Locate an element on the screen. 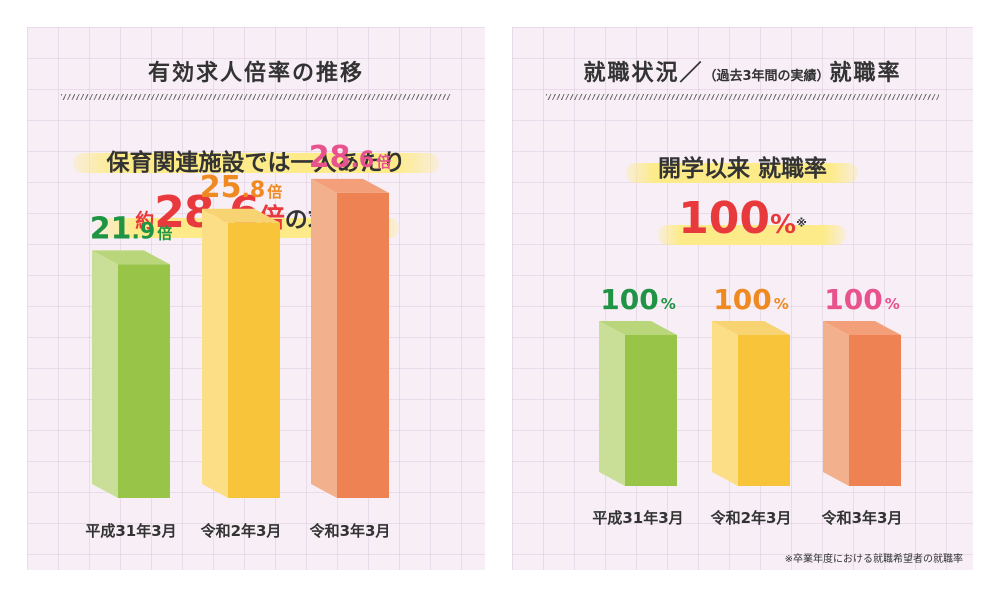  bar-value-label: 28.6 倍 is located at coordinates (350, 157).